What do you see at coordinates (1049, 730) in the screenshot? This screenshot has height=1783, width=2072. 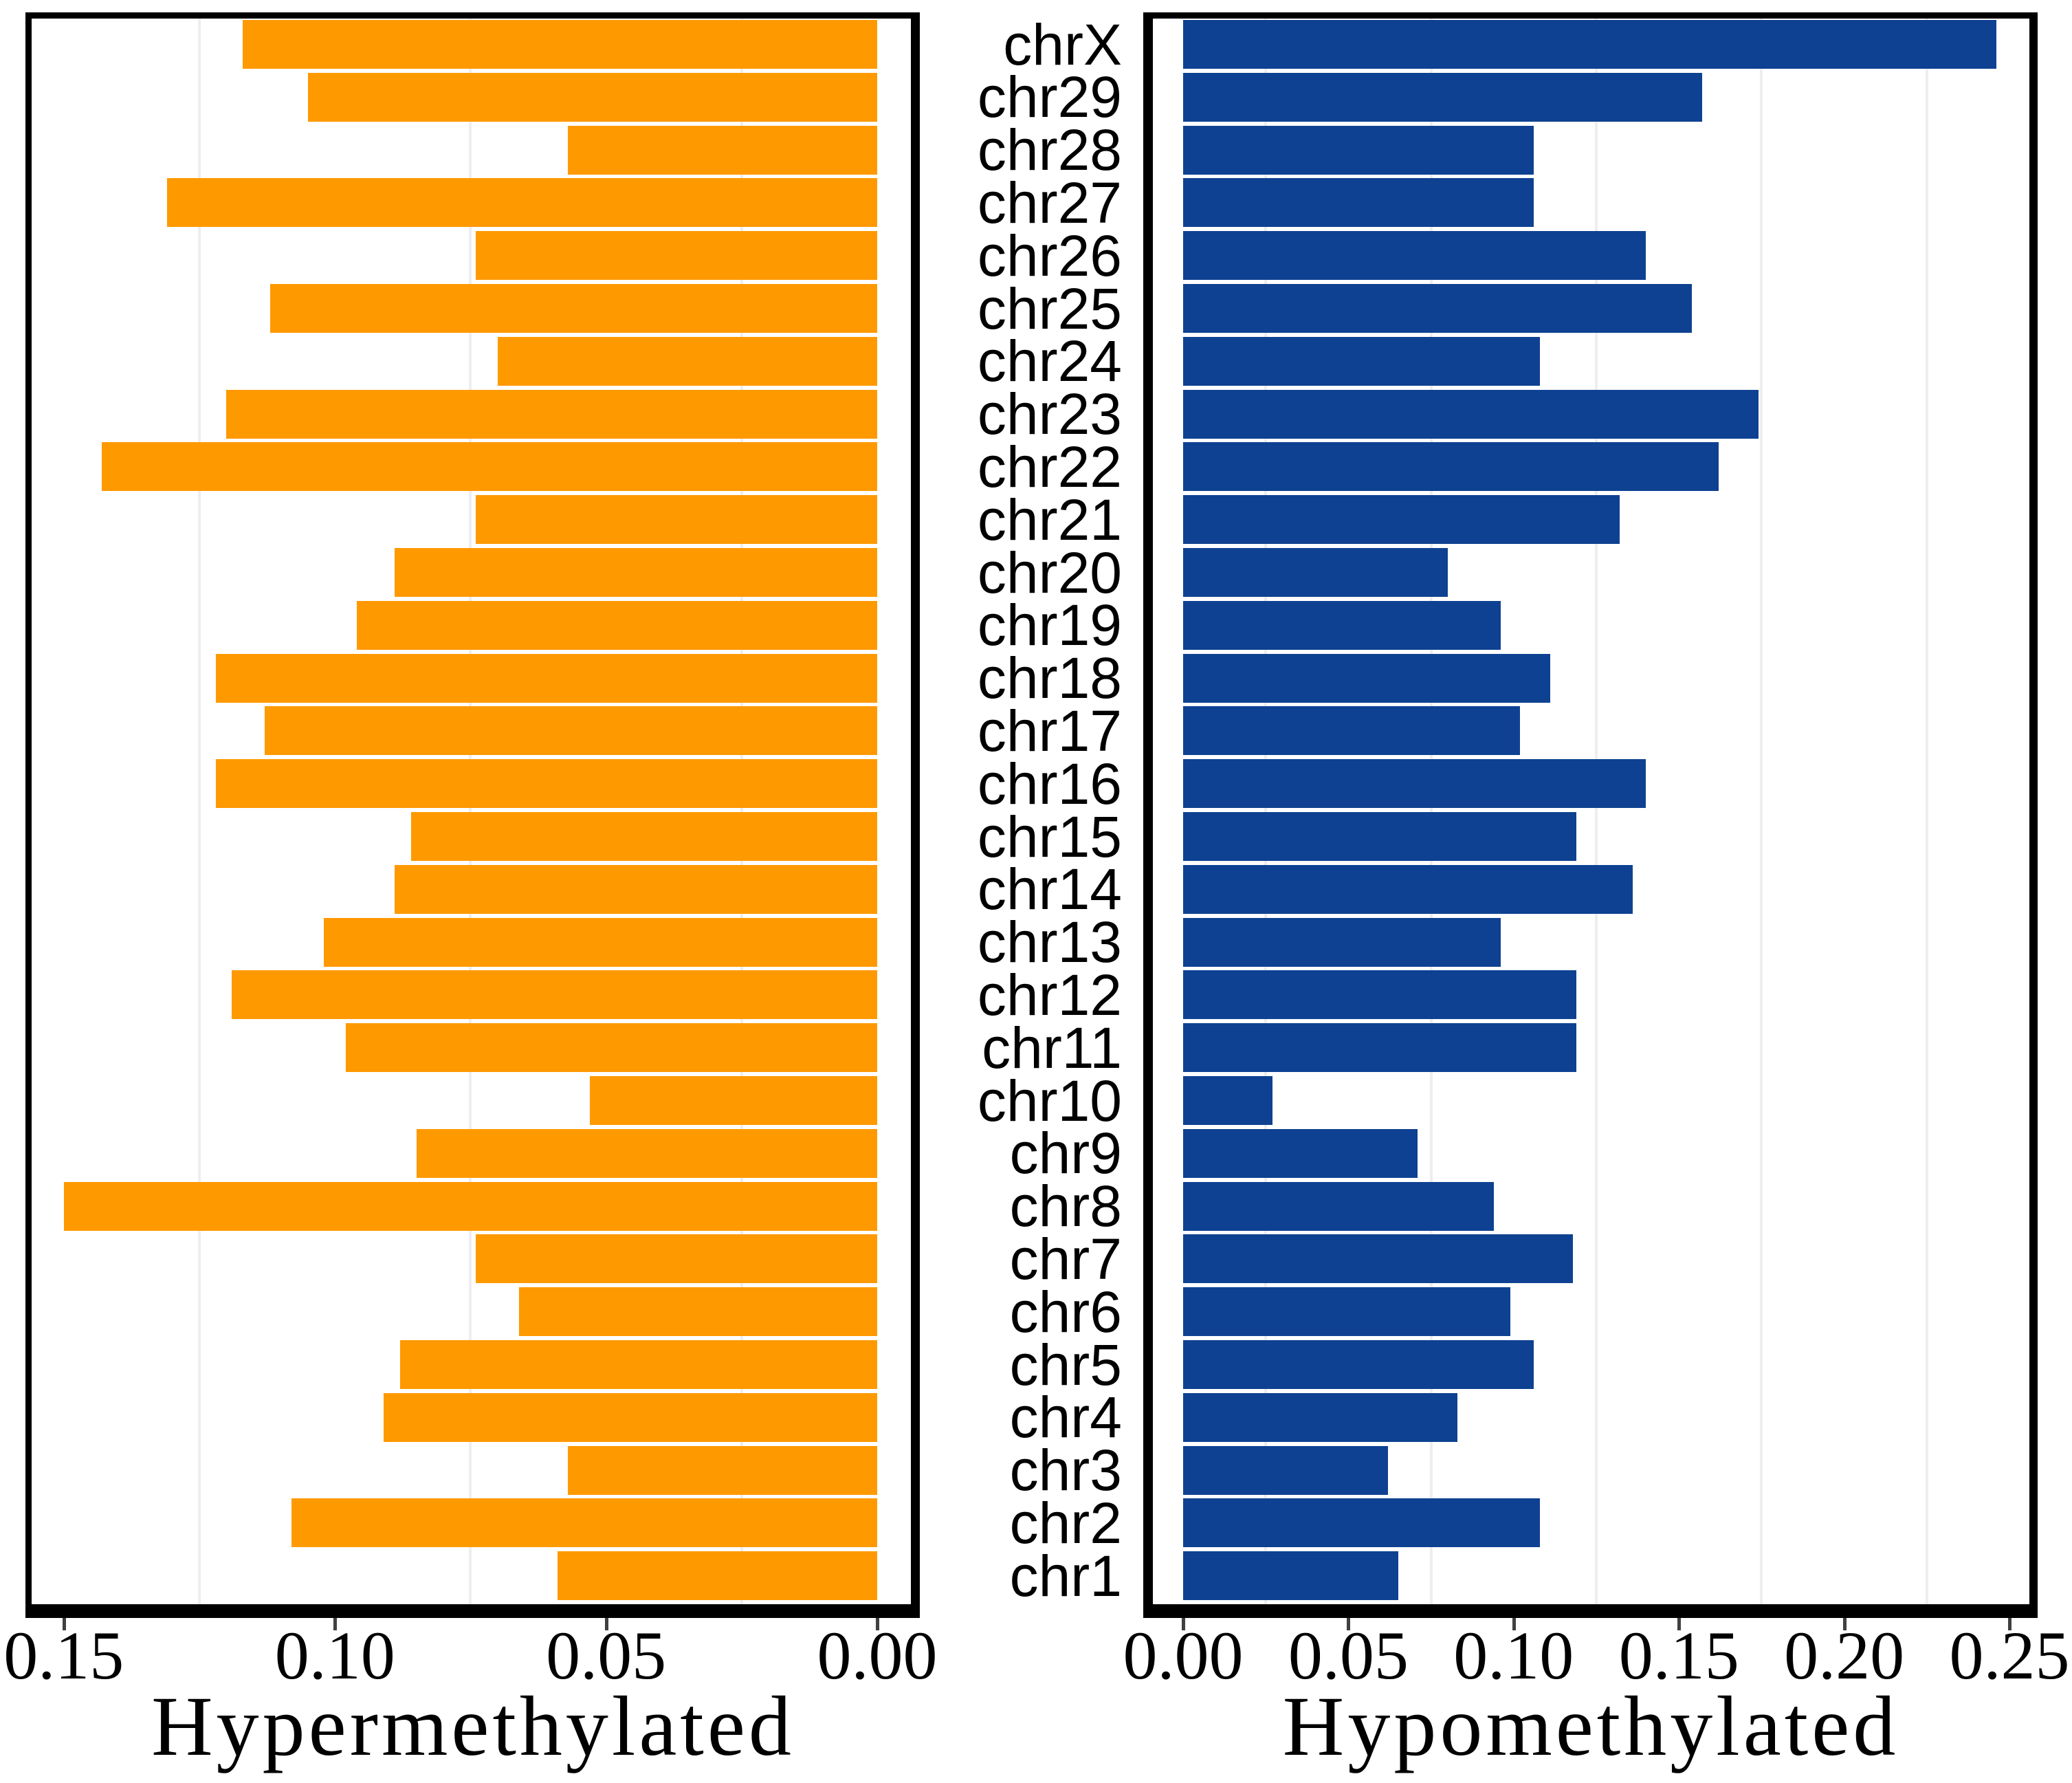 I see `row-label-chr17: chr17` at bounding box center [1049, 730].